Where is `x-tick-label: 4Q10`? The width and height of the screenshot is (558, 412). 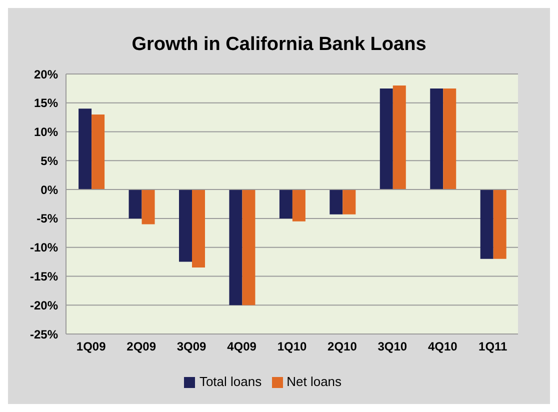
x-tick-label: 4Q10 is located at coordinates (443, 347).